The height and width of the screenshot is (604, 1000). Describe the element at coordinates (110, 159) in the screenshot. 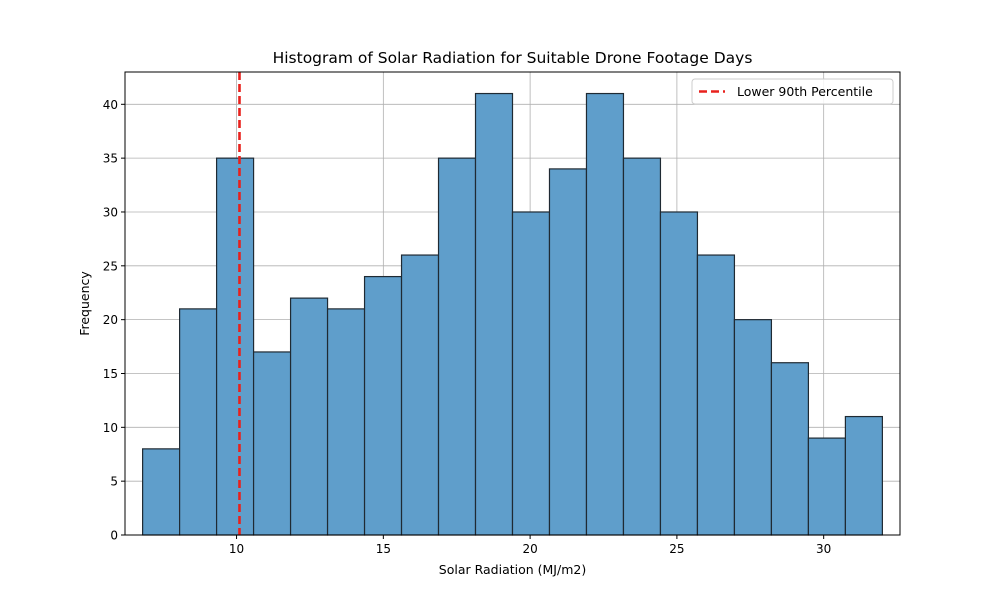

I see `y-tick-label: 35` at that location.